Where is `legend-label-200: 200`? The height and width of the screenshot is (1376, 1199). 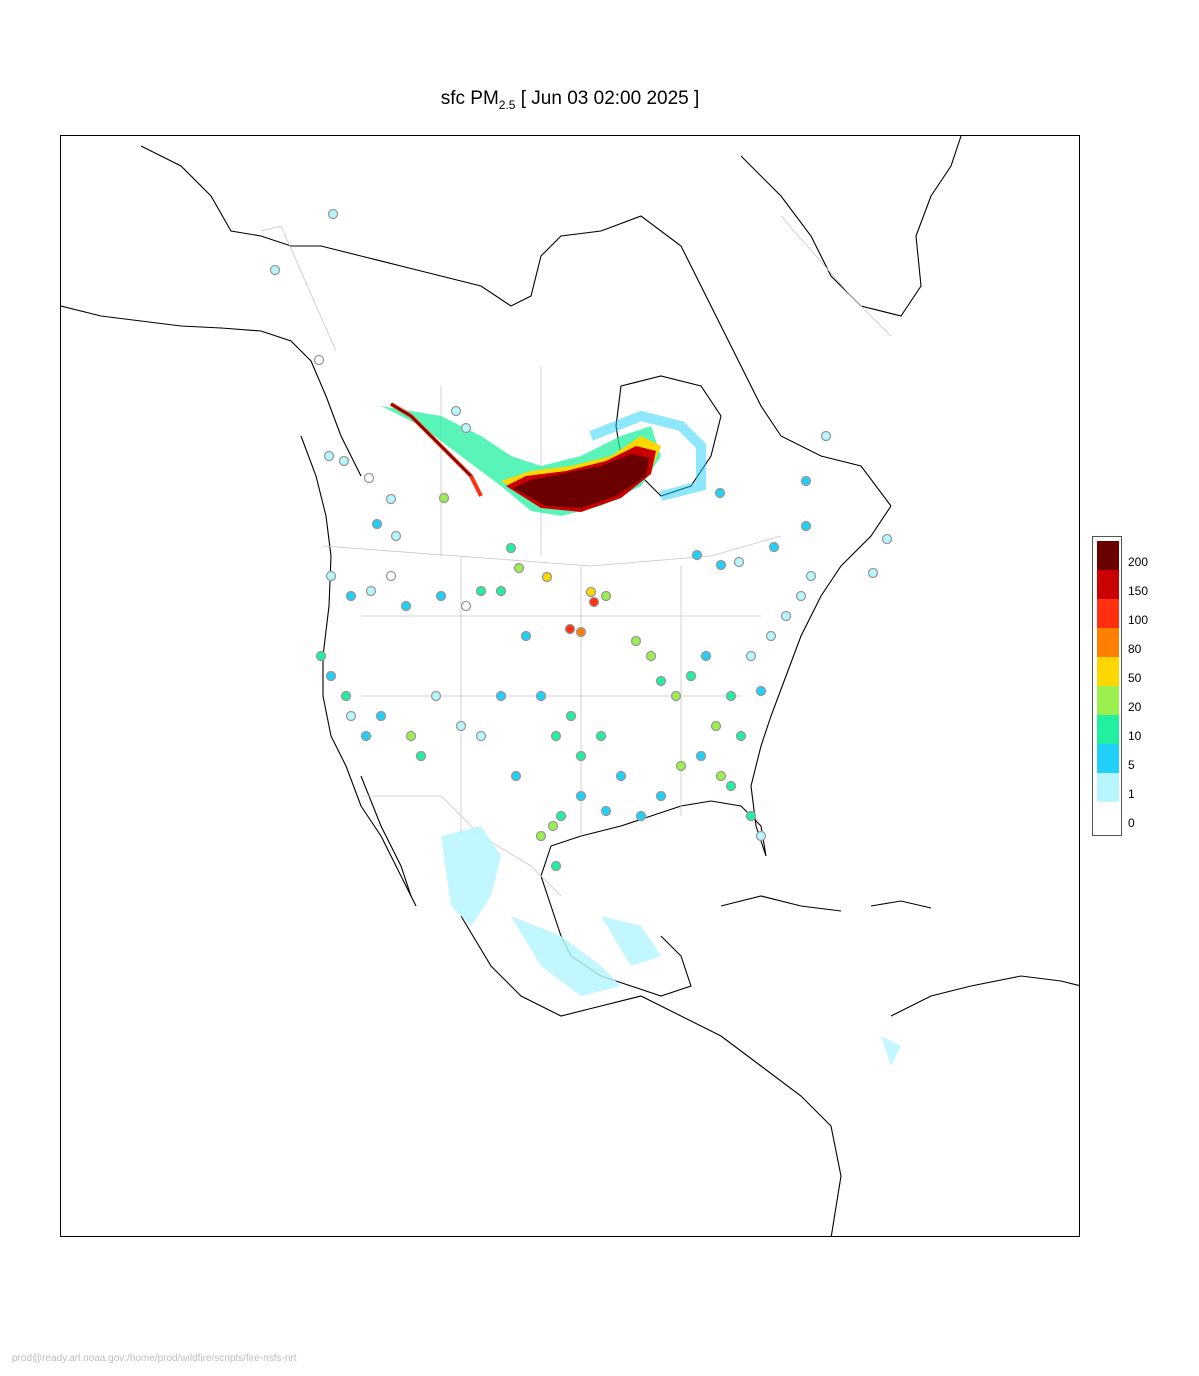
legend-label-200: 200 is located at coordinates (1138, 562).